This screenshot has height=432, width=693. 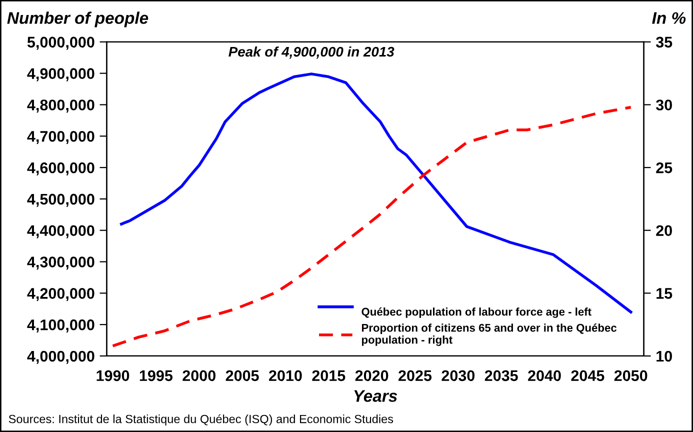 I want to click on y-tick-label: 4,200,000, so click(x=60, y=295).